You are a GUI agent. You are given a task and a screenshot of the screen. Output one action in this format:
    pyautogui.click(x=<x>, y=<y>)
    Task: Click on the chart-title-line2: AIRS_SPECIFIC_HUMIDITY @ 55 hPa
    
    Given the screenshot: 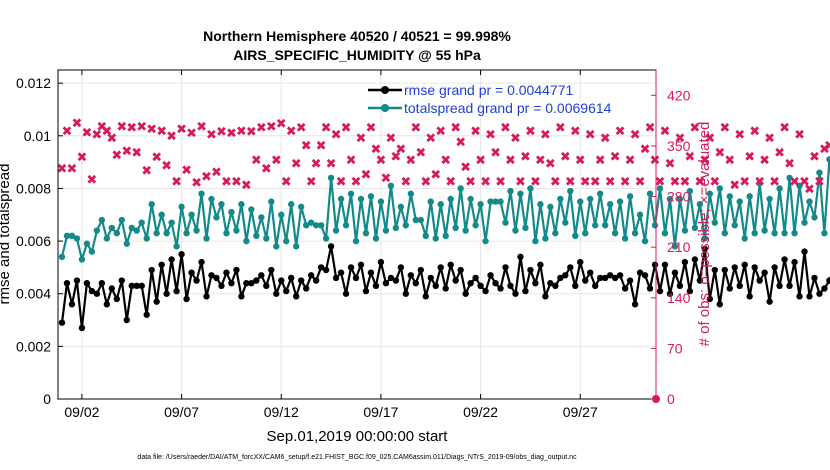 What is the action you would take?
    pyautogui.click(x=357, y=55)
    